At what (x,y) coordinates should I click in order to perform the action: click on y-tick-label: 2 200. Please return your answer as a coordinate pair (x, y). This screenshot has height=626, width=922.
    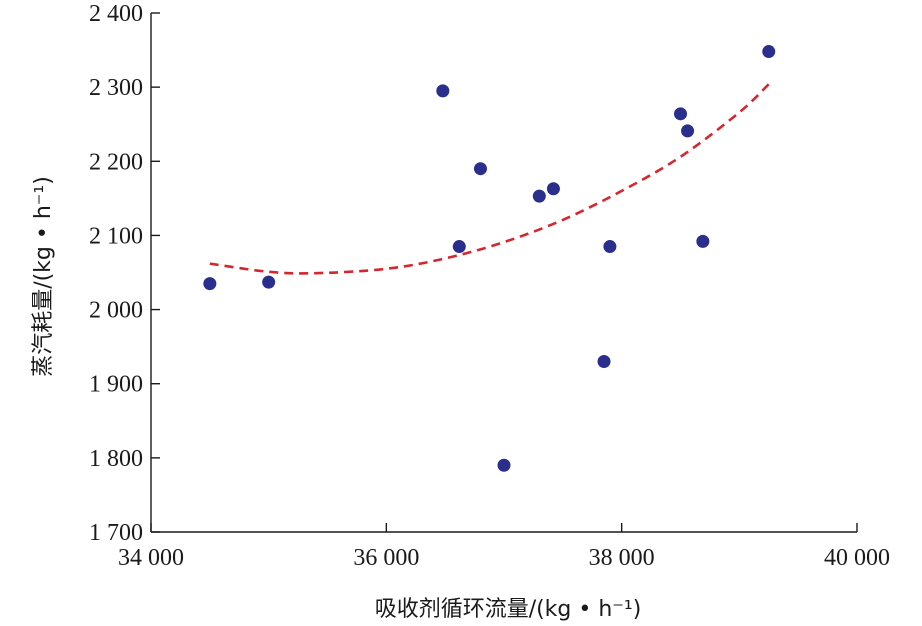
    Looking at the image, I should click on (116, 162).